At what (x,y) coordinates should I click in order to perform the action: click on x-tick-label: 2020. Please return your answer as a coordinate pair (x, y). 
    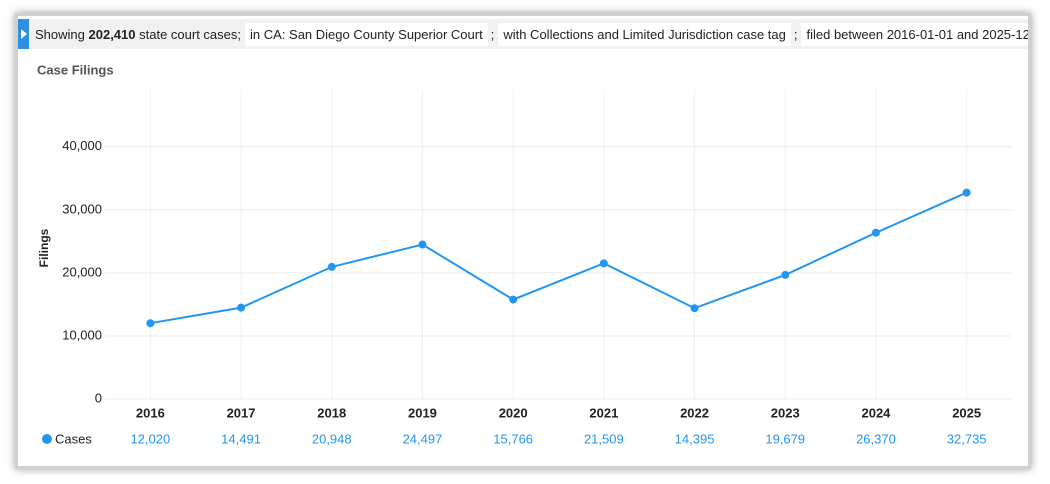
    Looking at the image, I should click on (513, 412).